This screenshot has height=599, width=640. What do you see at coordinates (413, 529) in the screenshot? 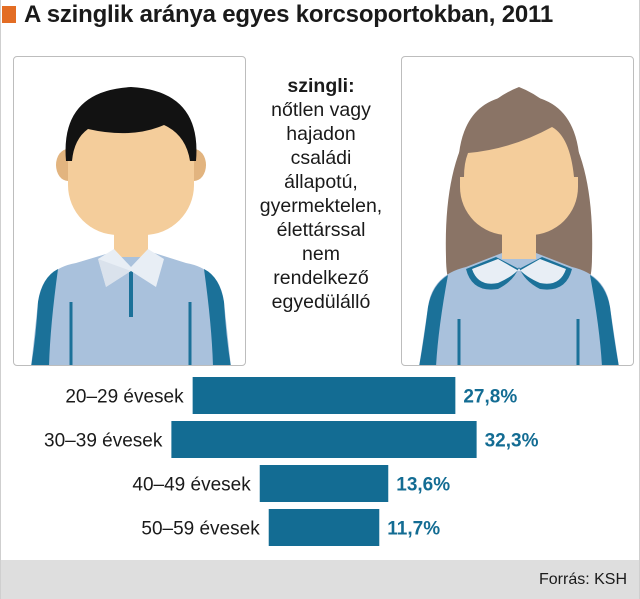
I see `value-label: 11,7%` at bounding box center [413, 529].